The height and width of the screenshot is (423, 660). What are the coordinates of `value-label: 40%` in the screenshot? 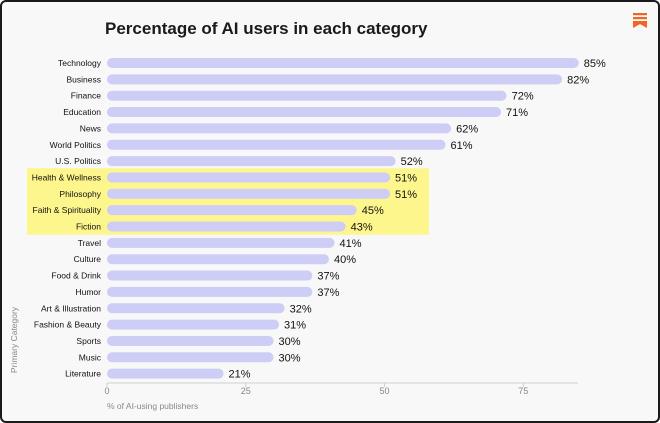 It's located at (345, 260).